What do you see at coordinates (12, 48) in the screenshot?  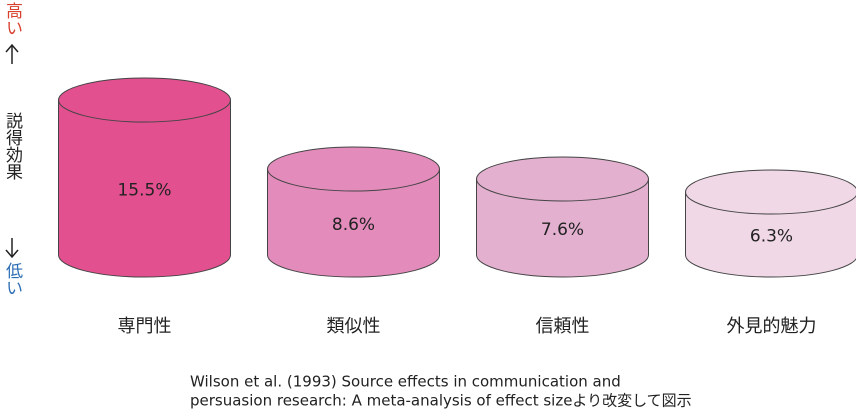 I see `arrow-up-head` at bounding box center [12, 48].